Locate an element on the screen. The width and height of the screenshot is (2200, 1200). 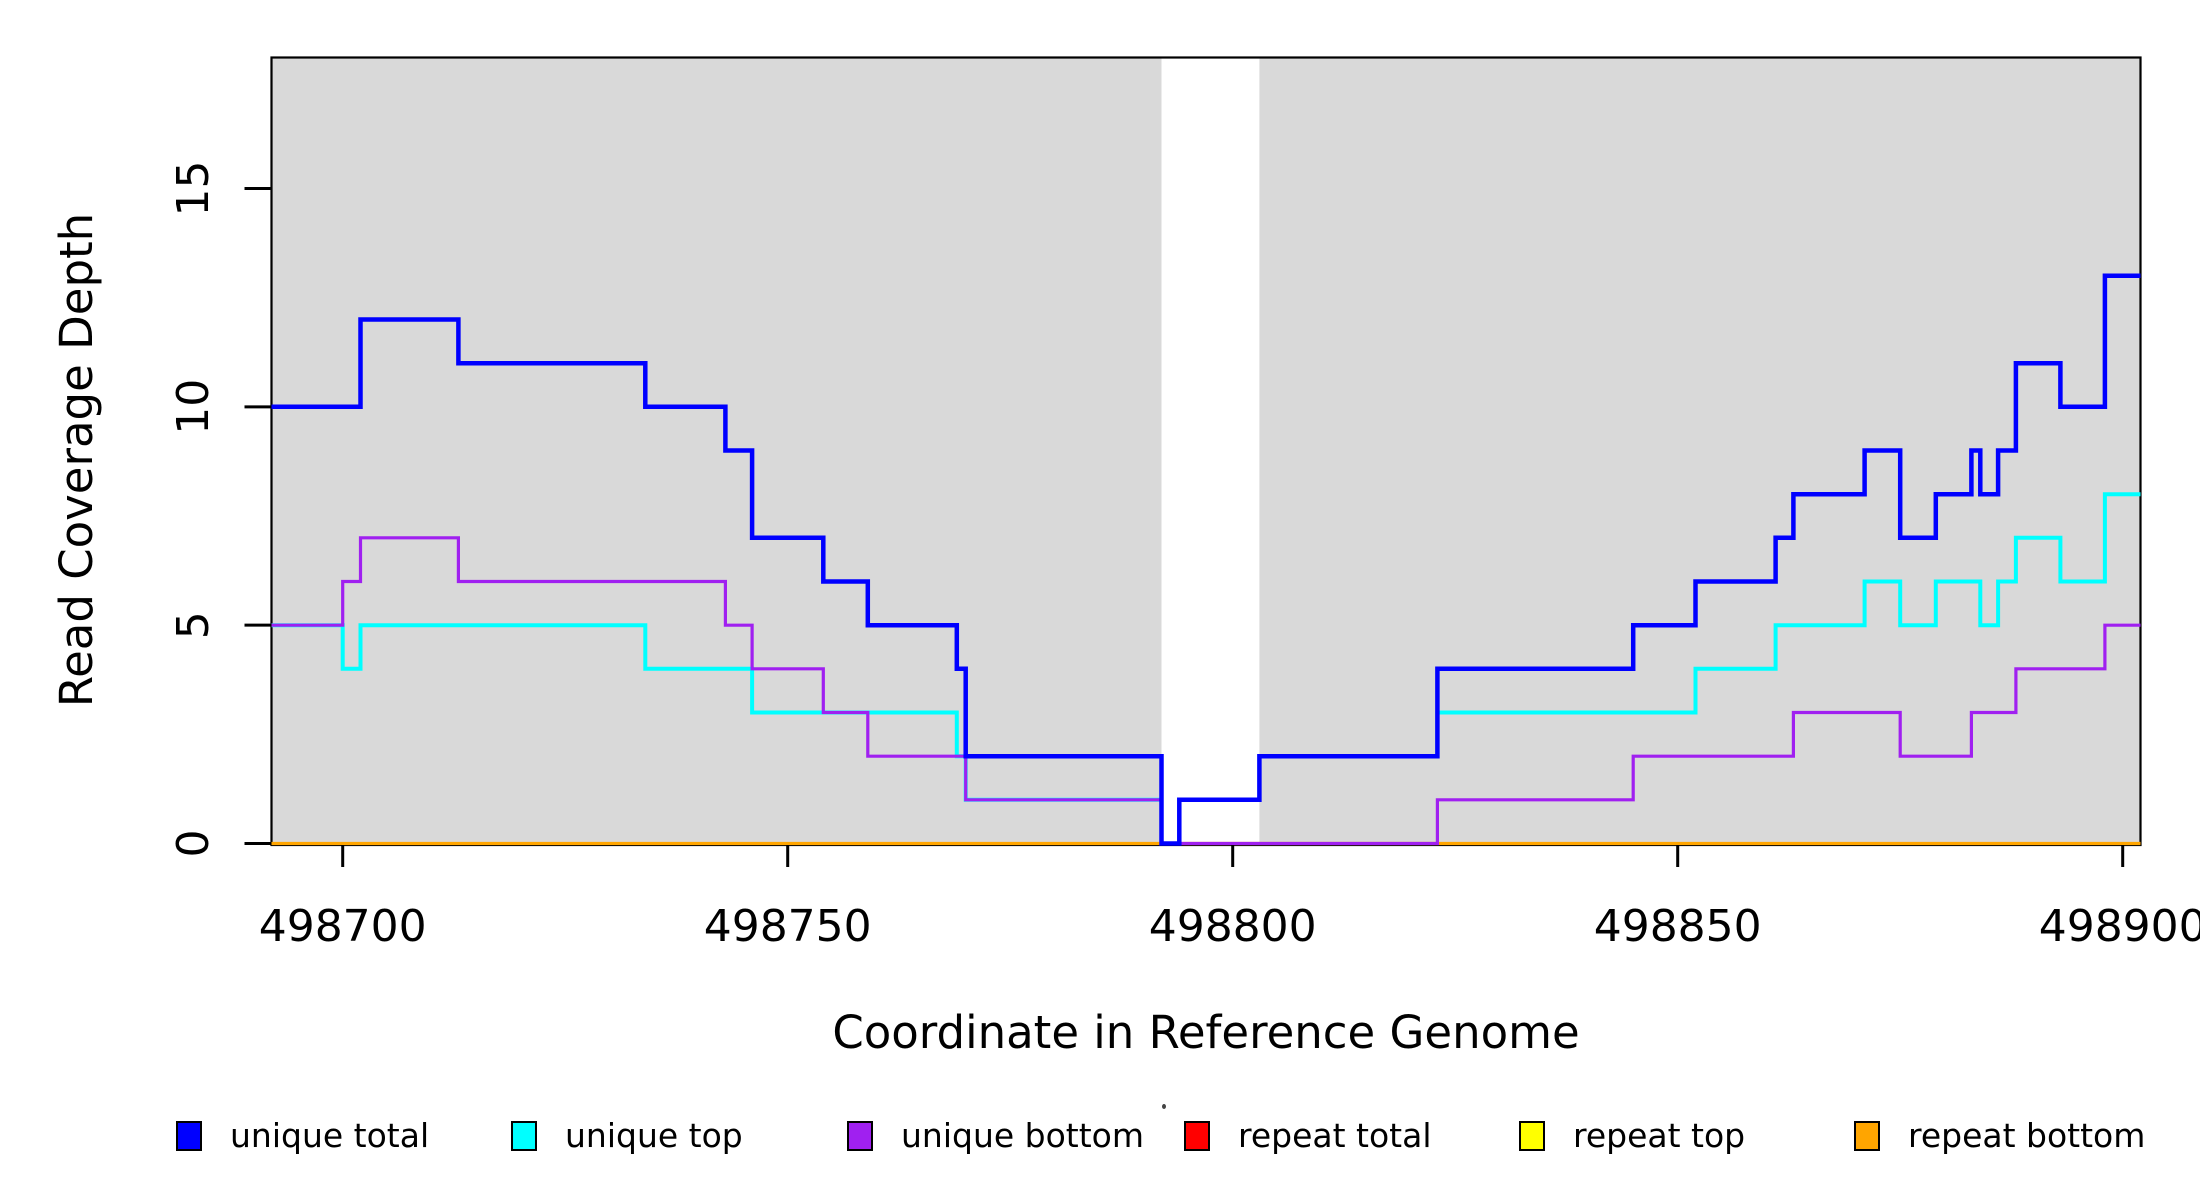
legend-swatch-unique-bottom is located at coordinates (860, 1136).